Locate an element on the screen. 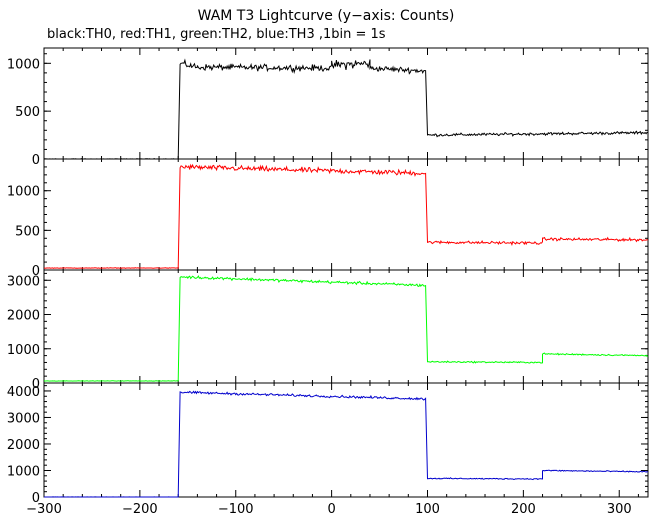 Image resolution: width=652 pixels, height=515 pixels. x-tick-label: 200 is located at coordinates (523, 508).